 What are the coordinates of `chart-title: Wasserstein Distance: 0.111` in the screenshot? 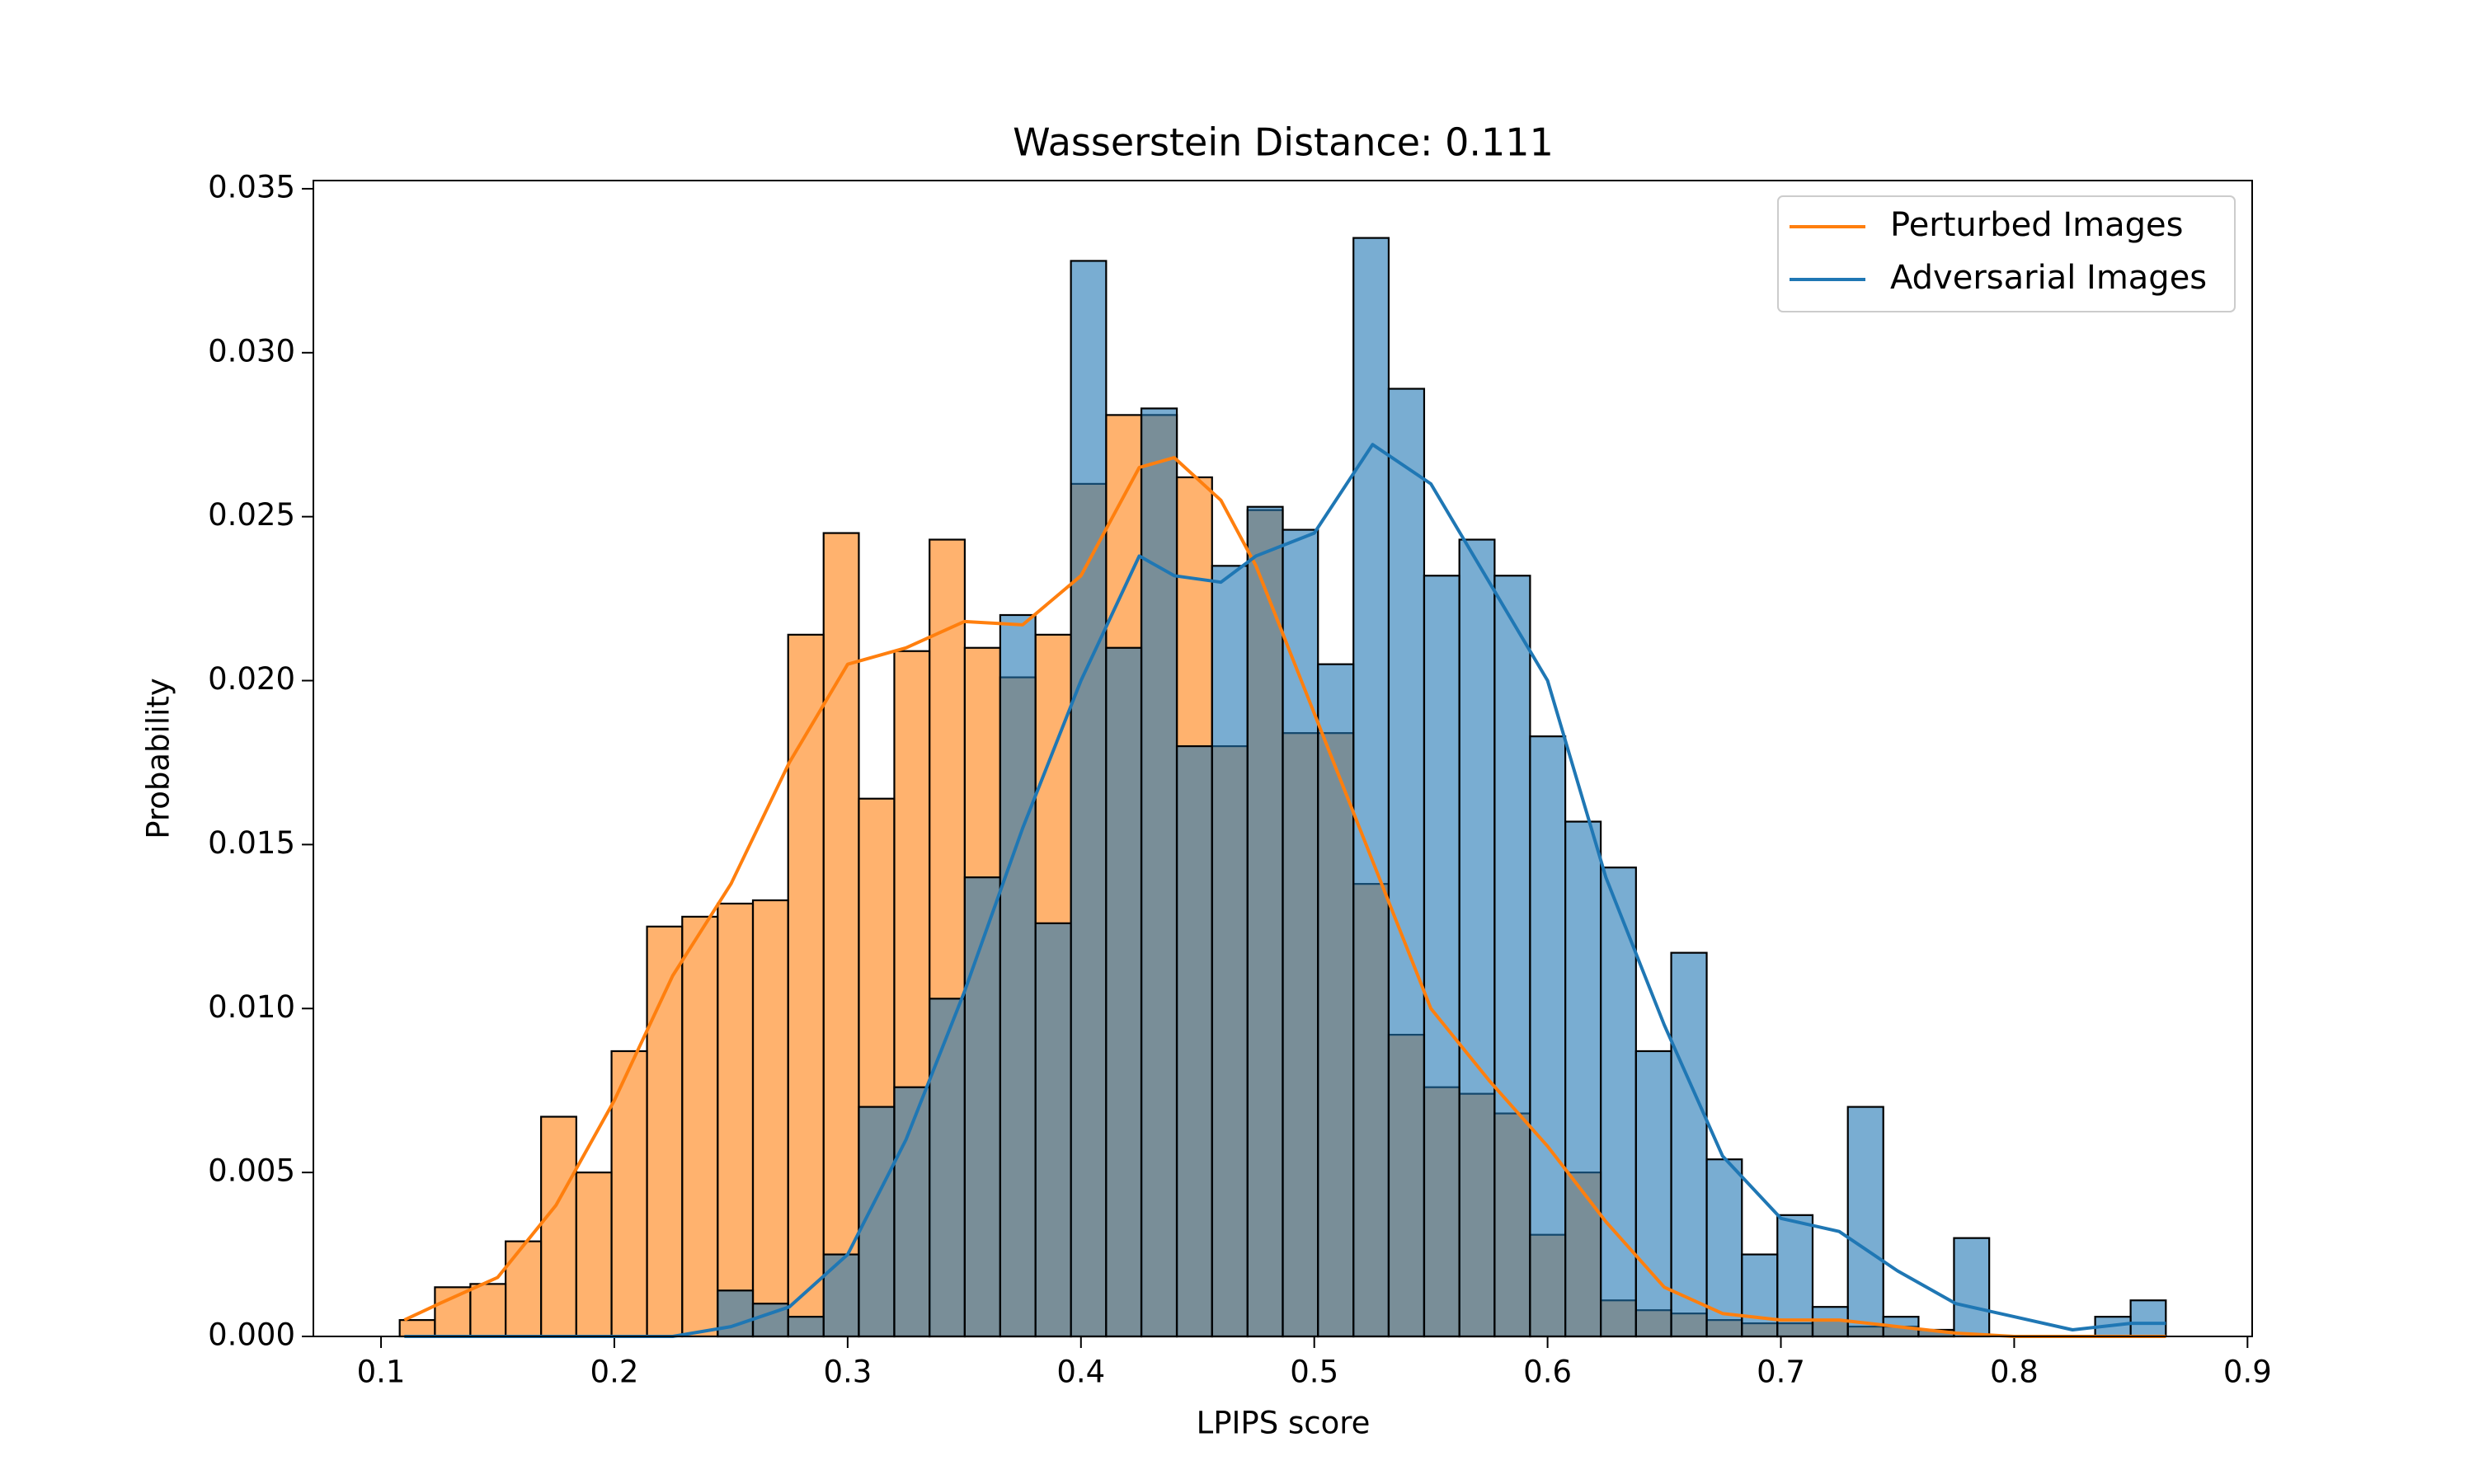 It's located at (1283, 142).